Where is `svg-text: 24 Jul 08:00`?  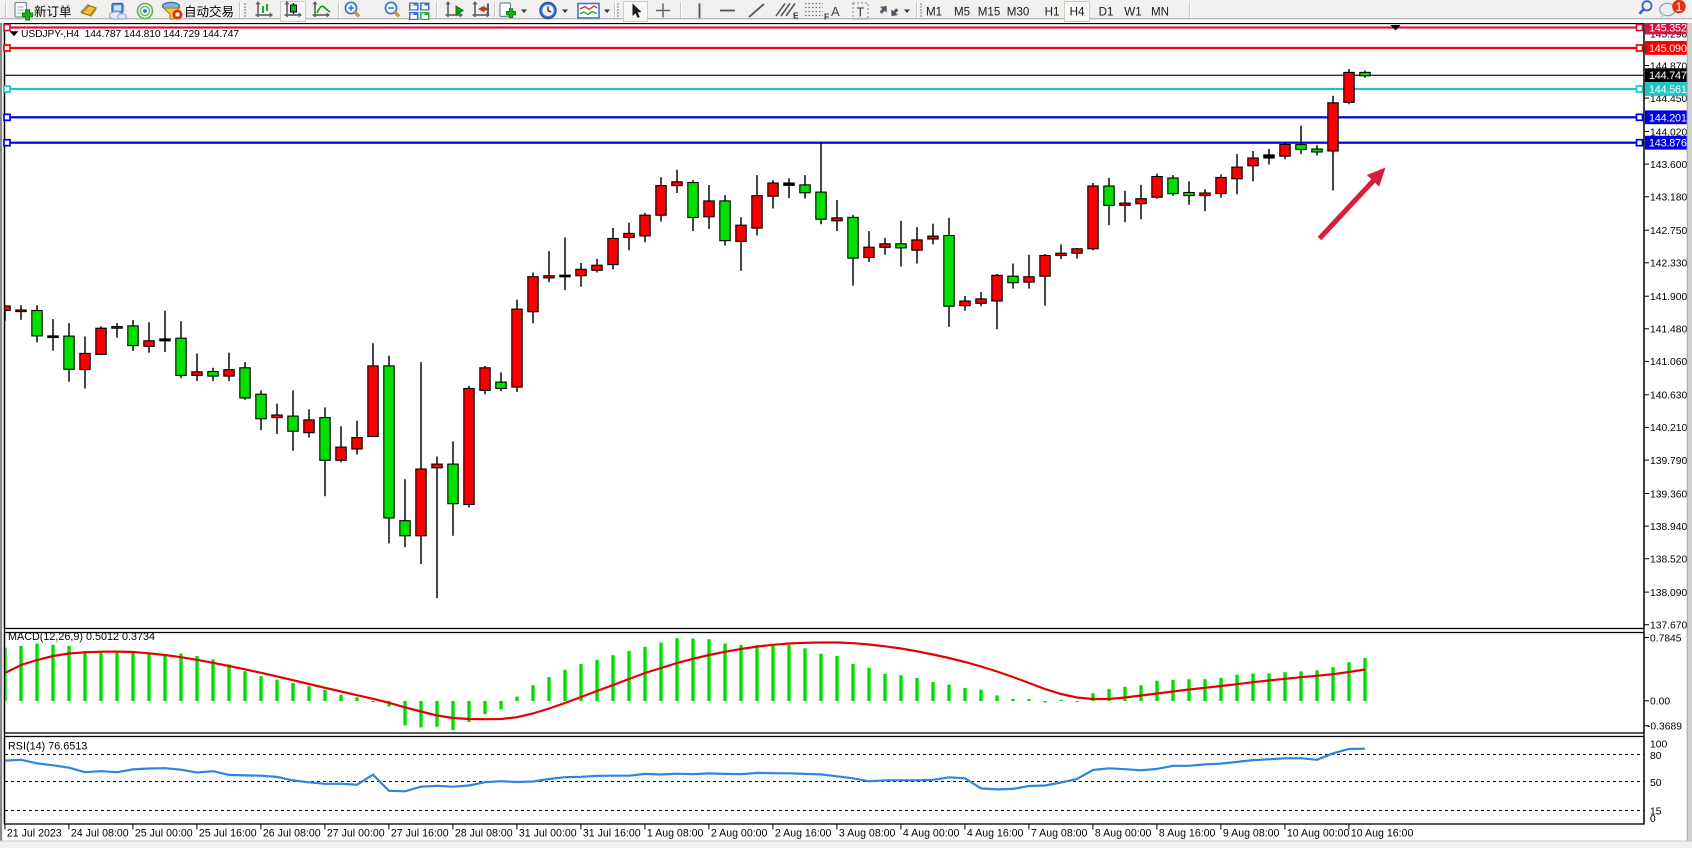 svg-text: 24 Jul 08:00 is located at coordinates (100, 834).